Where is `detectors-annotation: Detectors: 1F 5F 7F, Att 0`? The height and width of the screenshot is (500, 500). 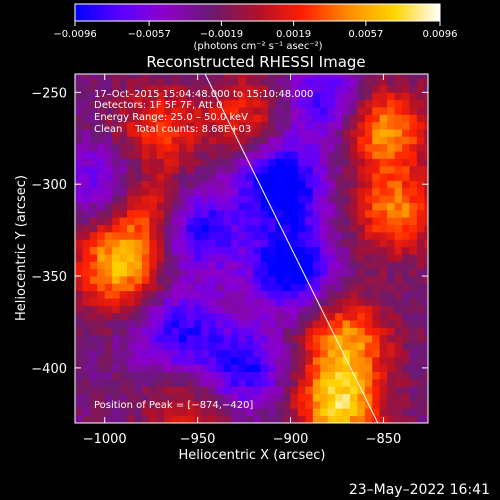 detectors-annotation: Detectors: 1F 5F 7F, Att 0 is located at coordinates (158, 105).